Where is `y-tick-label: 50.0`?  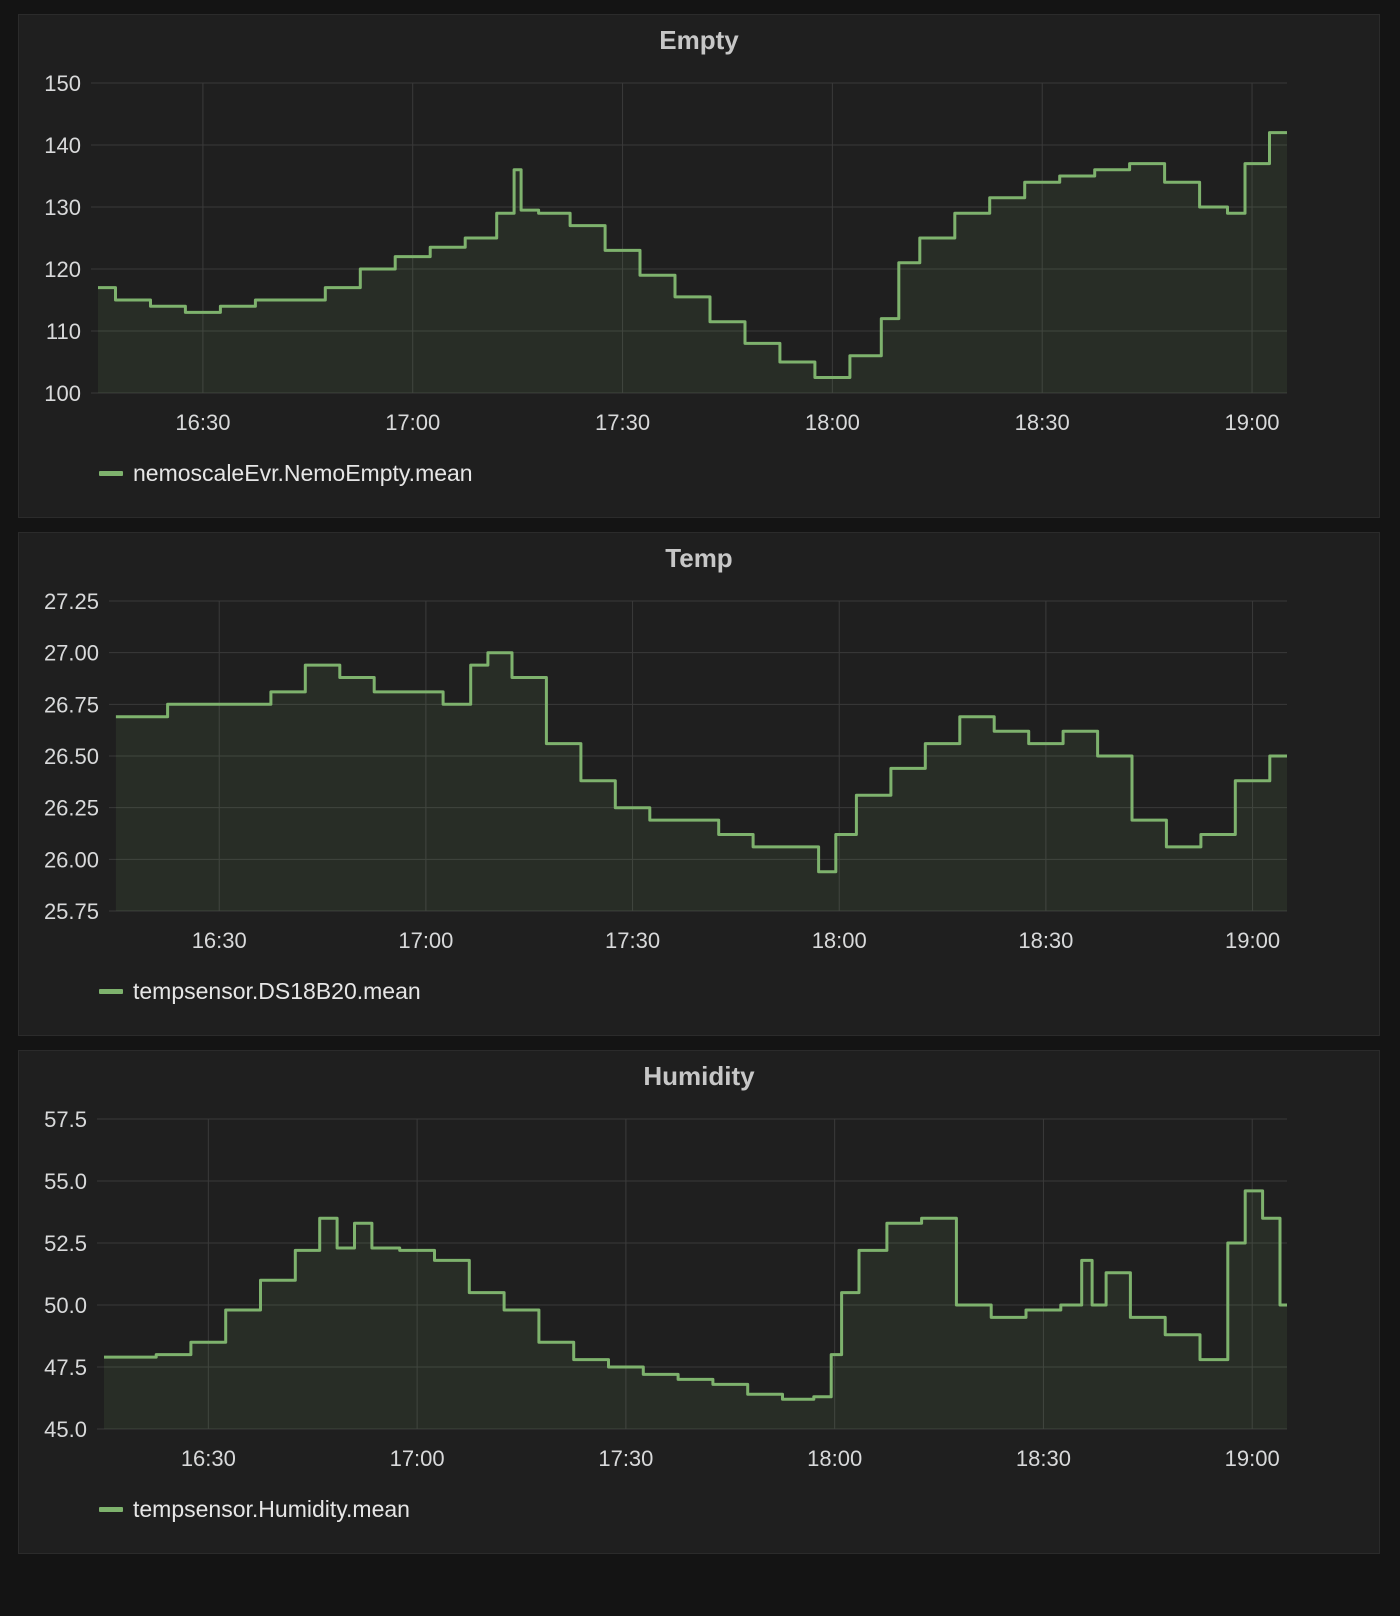 y-tick-label: 50.0 is located at coordinates (65, 1305).